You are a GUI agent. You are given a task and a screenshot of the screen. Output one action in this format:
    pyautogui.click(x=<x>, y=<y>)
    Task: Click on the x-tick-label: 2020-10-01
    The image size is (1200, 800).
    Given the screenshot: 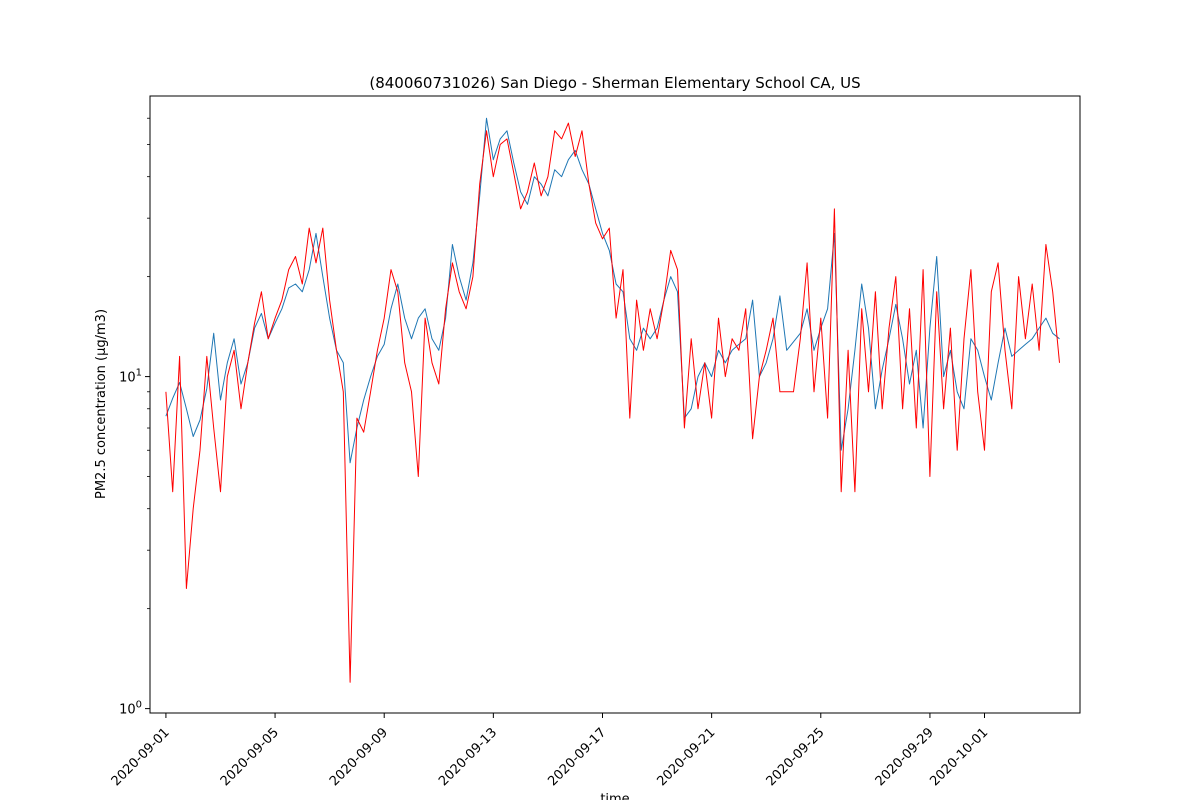 What is the action you would take?
    pyautogui.click(x=959, y=757)
    